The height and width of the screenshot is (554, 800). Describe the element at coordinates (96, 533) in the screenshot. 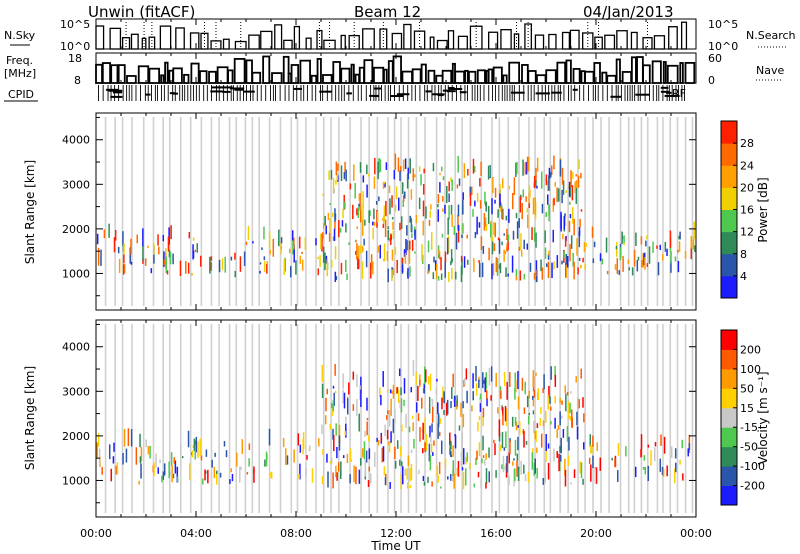

I see `time-tick-label: 00:00` at that location.